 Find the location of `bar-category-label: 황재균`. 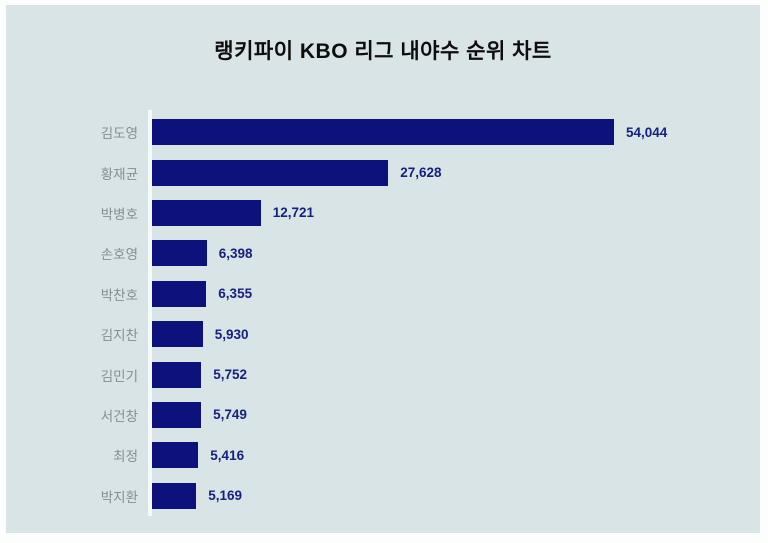

bar-category-label: 황재균 is located at coordinates (119, 174).